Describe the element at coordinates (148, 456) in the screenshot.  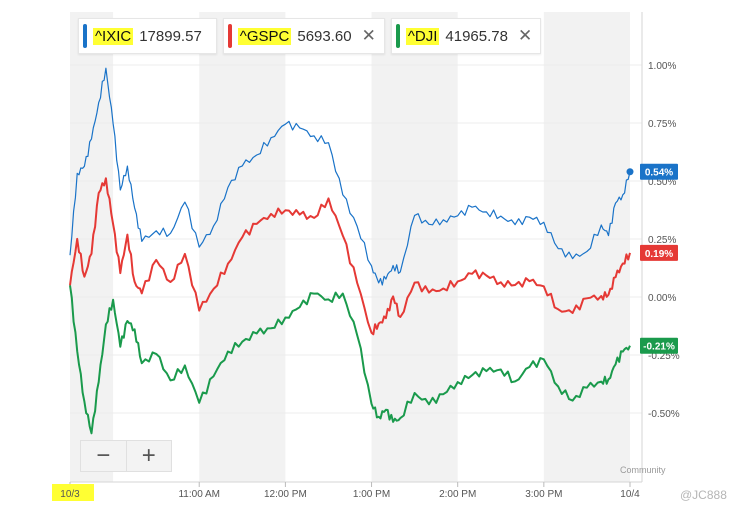
I see `zoom-in-button: +` at that location.